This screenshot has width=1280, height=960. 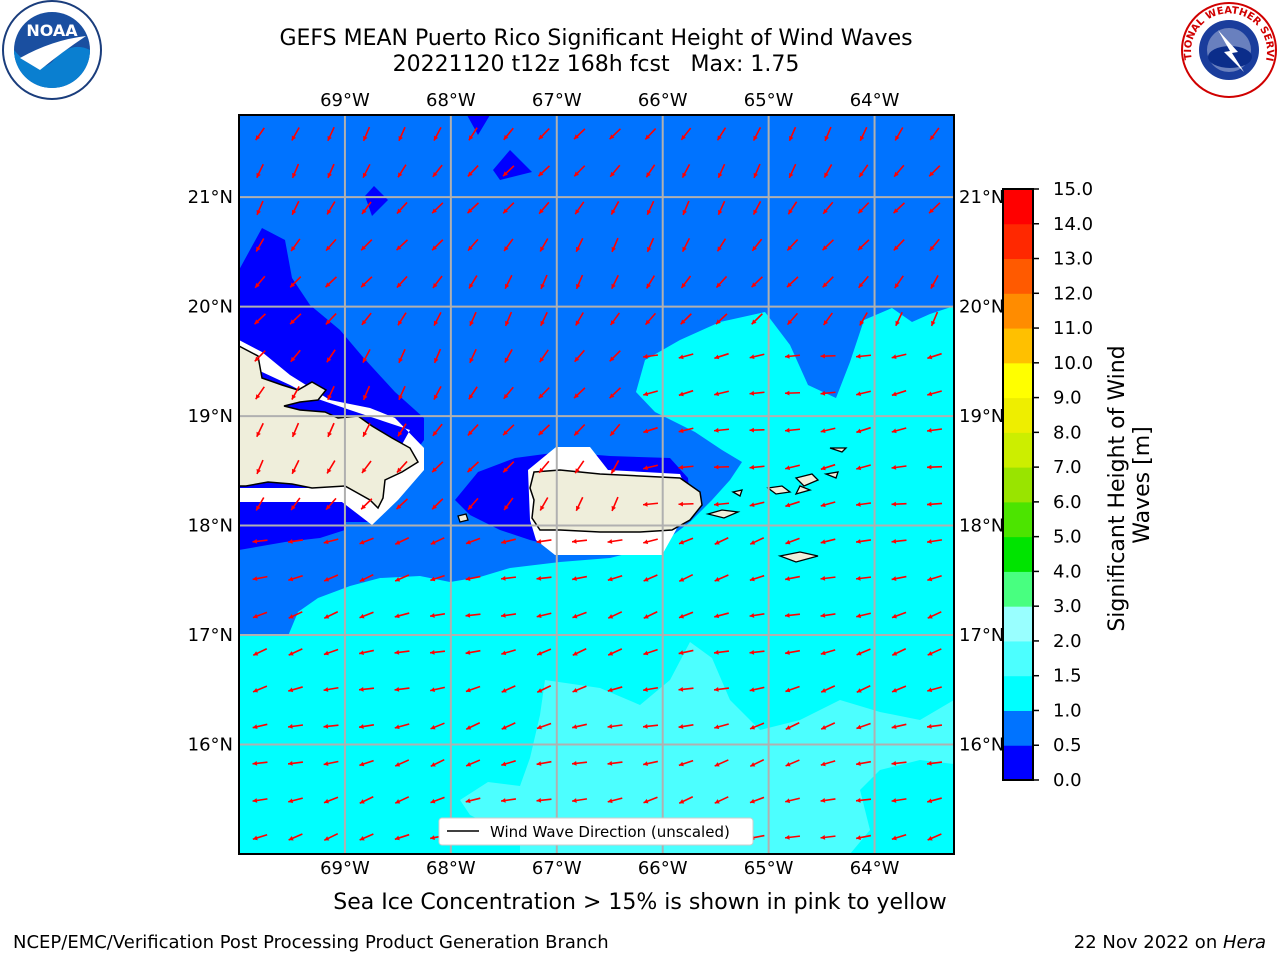 What do you see at coordinates (652, 505) in the screenshot?
I see `land-small-islands` at bounding box center [652, 505].